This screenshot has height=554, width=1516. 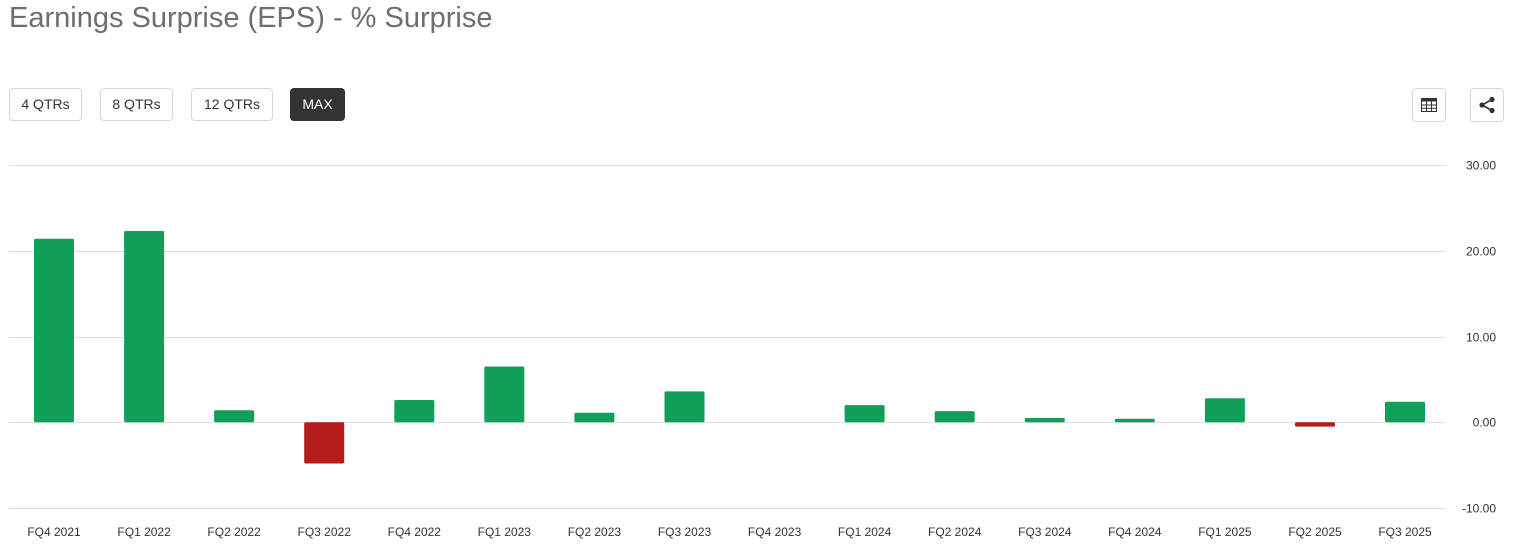 What do you see at coordinates (1315, 532) in the screenshot?
I see `x-category-label: FQ2 2025` at bounding box center [1315, 532].